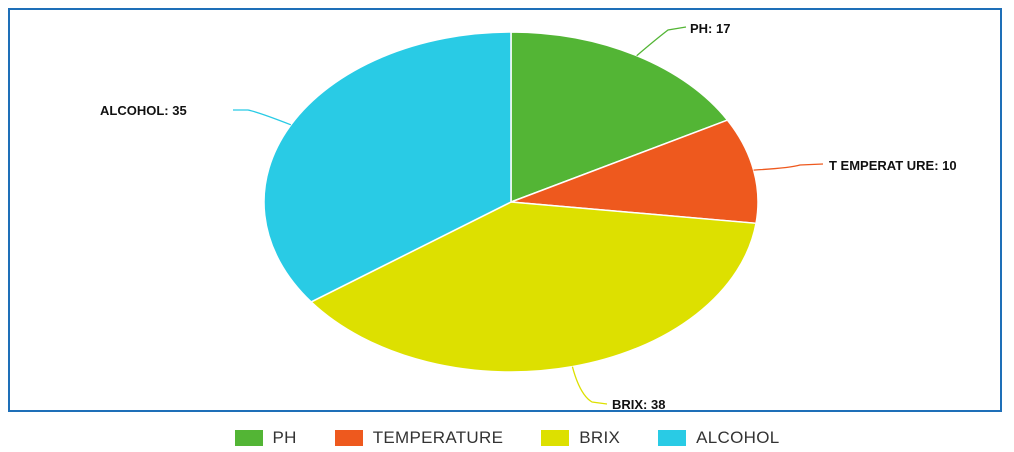  Describe the element at coordinates (387, 167) in the screenshot. I see `pie-slice-alcohol` at that location.